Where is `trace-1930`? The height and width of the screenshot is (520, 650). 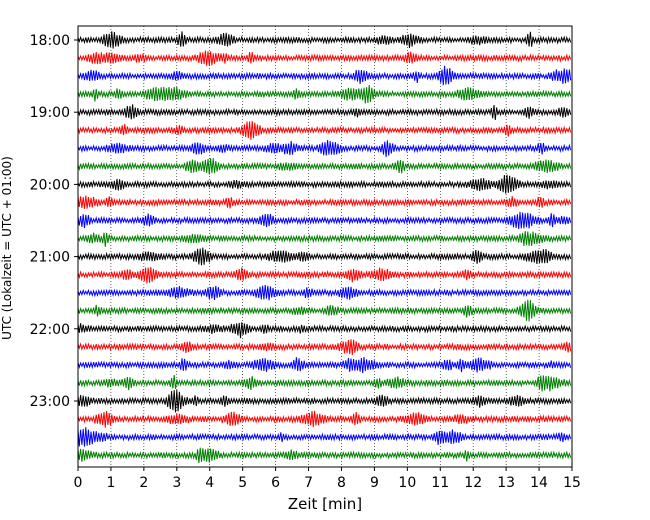 trace-1930 is located at coordinates (324, 149).